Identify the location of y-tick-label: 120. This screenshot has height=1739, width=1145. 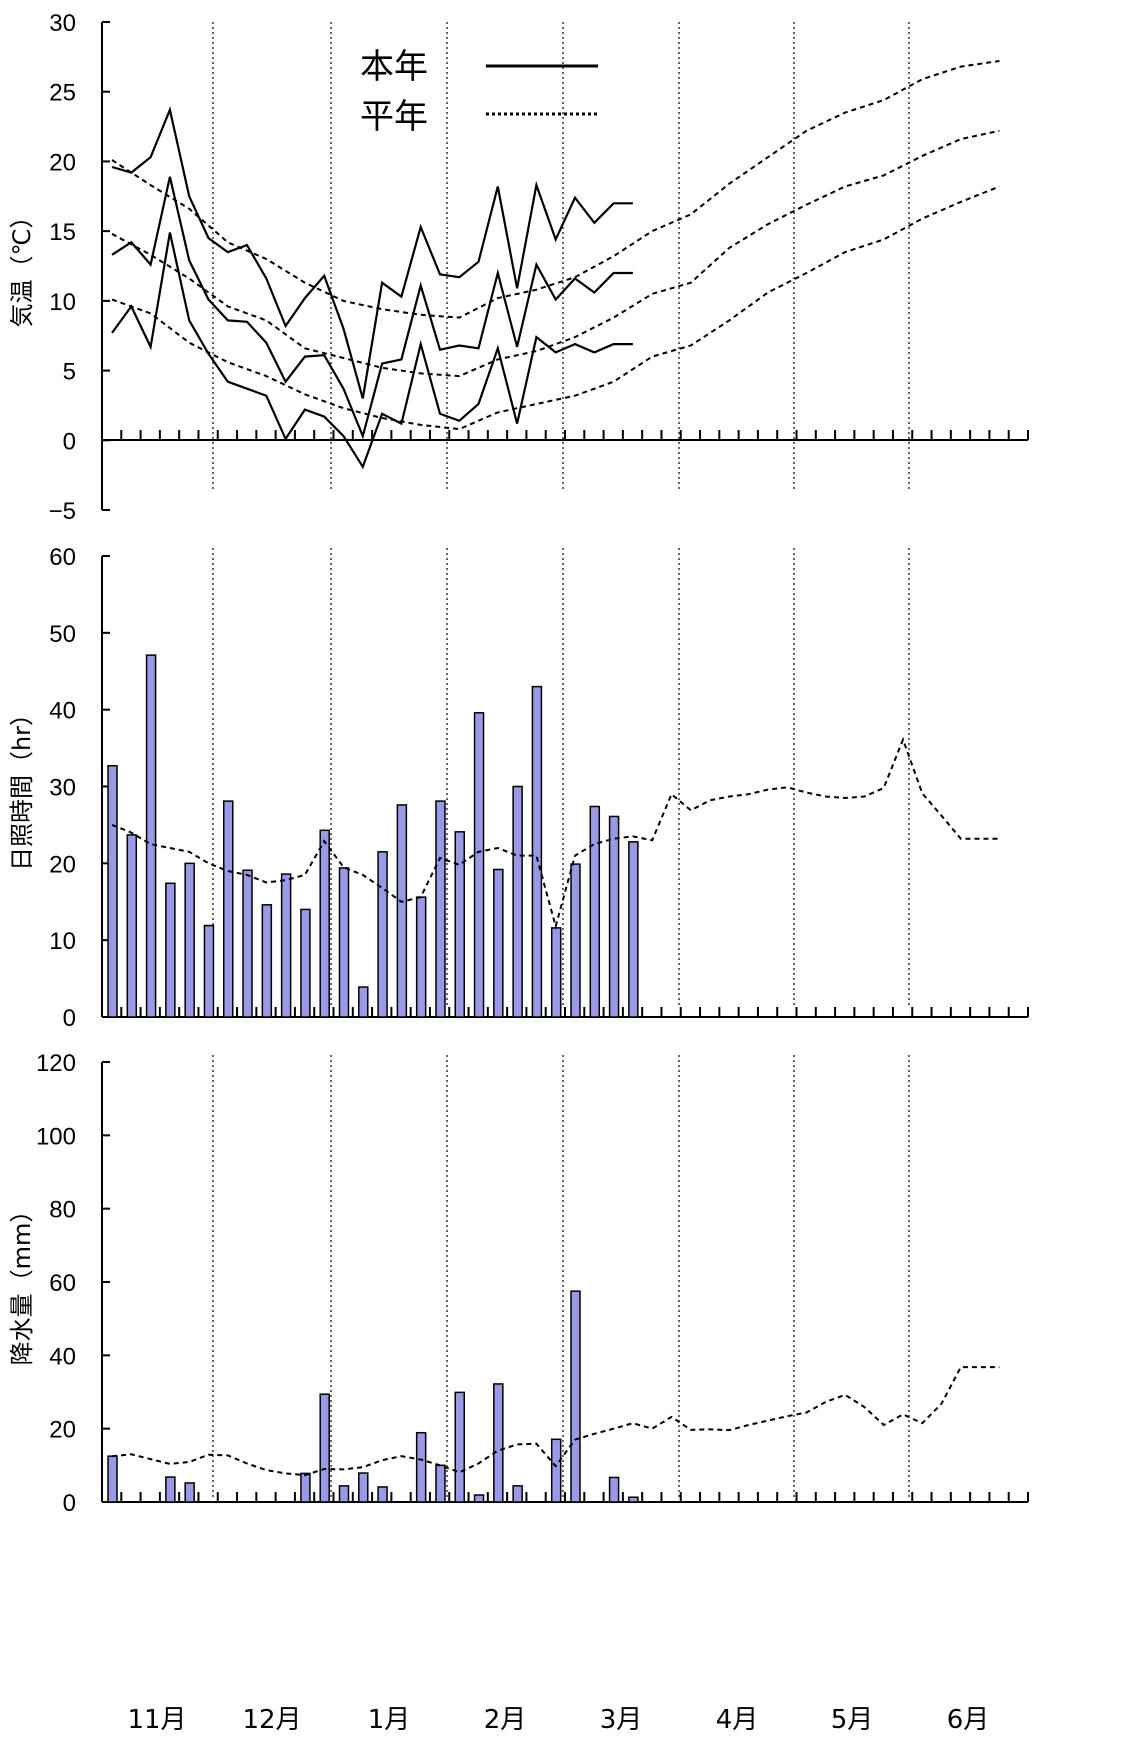
(56, 1063).